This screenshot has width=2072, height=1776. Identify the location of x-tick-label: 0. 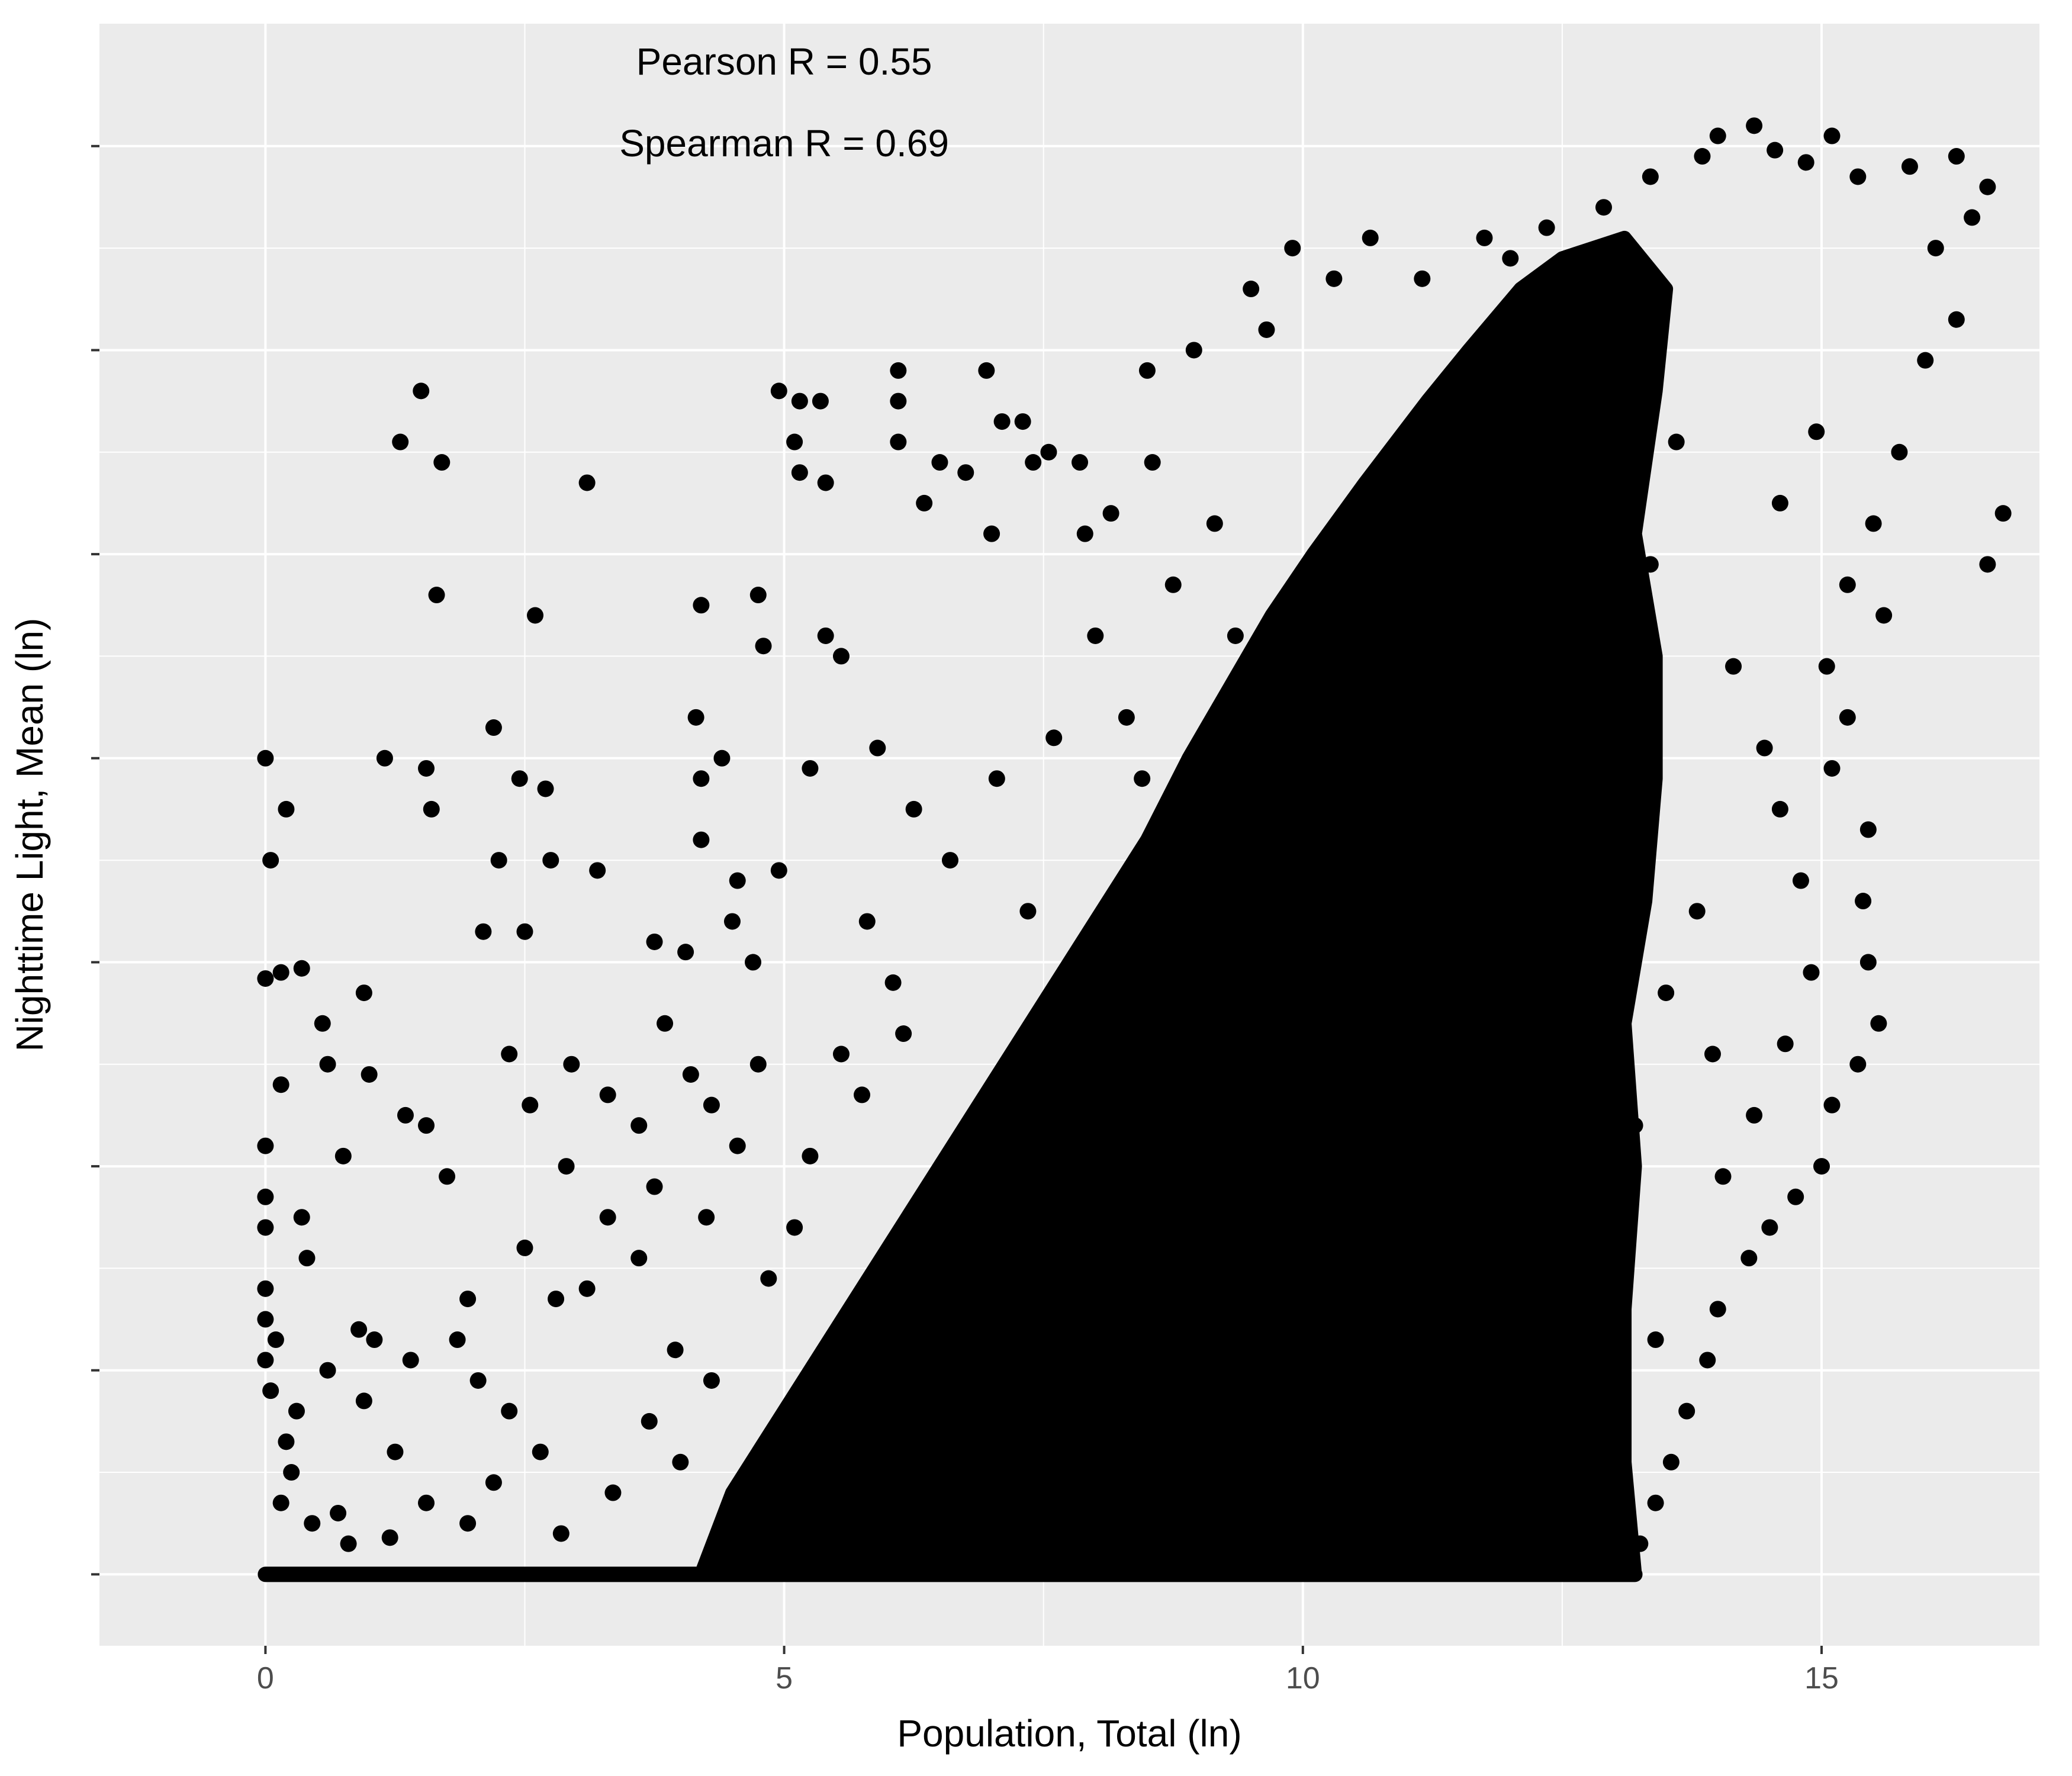
(265, 1678).